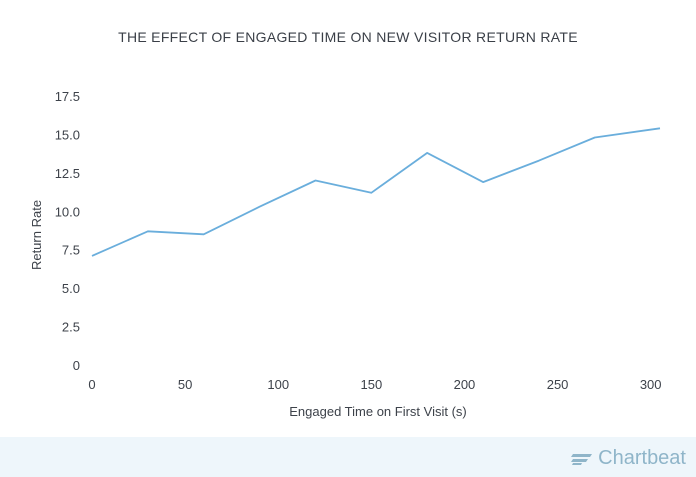 The height and width of the screenshot is (477, 696). I want to click on y-axis-label: Return Rate, so click(36, 235).